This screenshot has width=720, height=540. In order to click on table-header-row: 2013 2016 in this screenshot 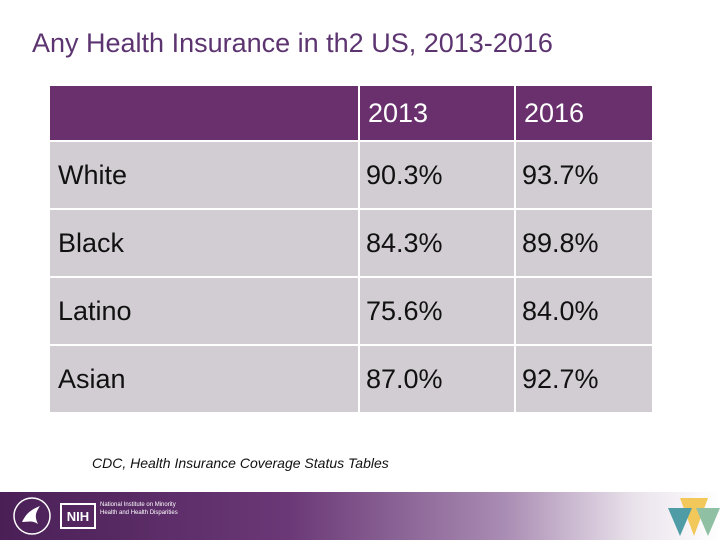, I will do `click(351, 113)`.